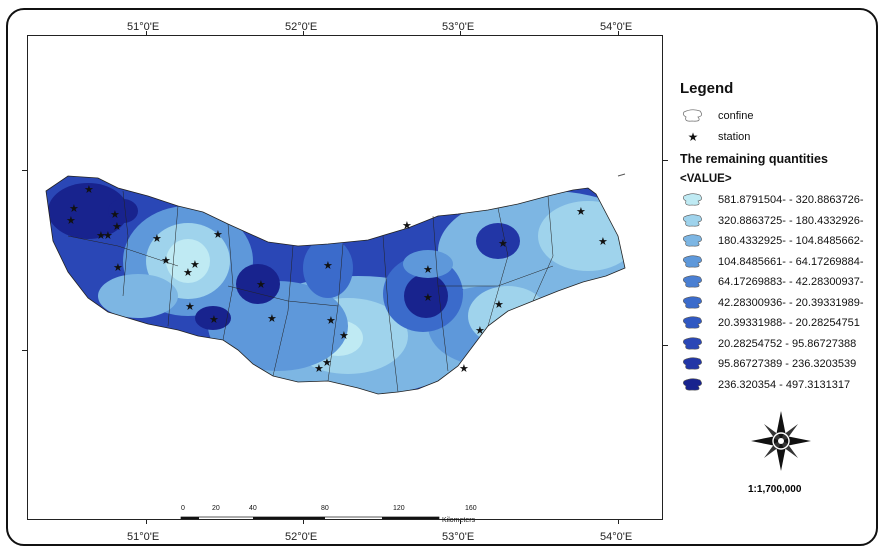  I want to click on scale-bar-label: 80, so click(325, 508).